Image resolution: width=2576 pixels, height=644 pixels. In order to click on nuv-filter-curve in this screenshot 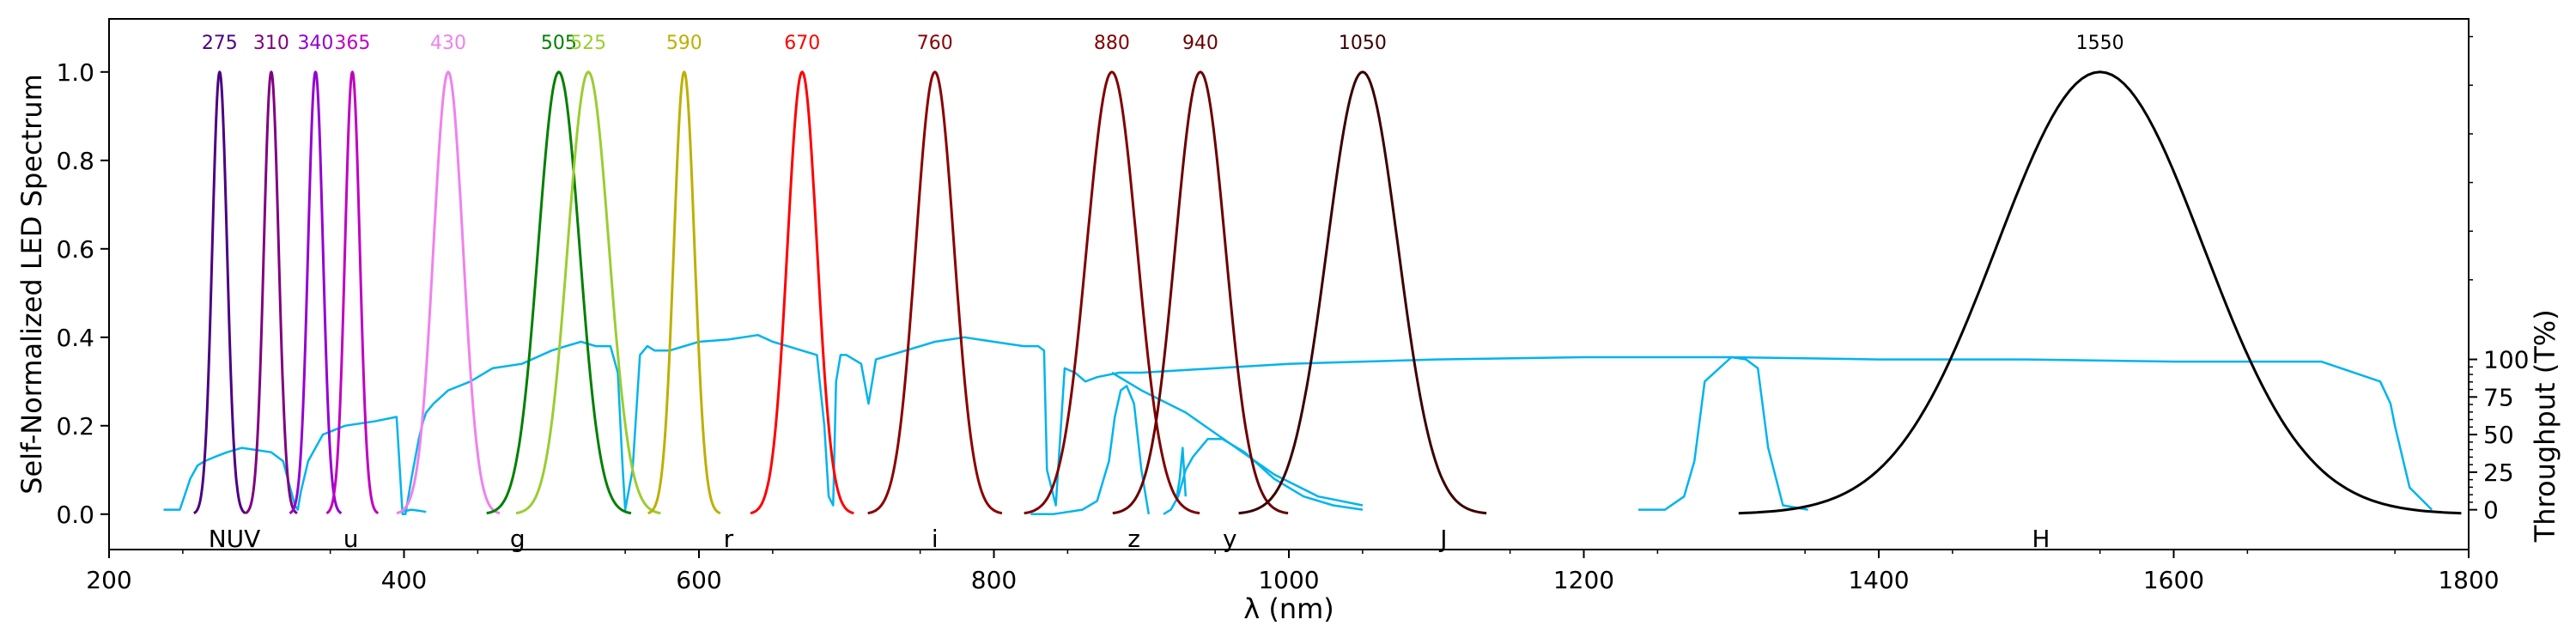, I will do `click(415, 510)`.